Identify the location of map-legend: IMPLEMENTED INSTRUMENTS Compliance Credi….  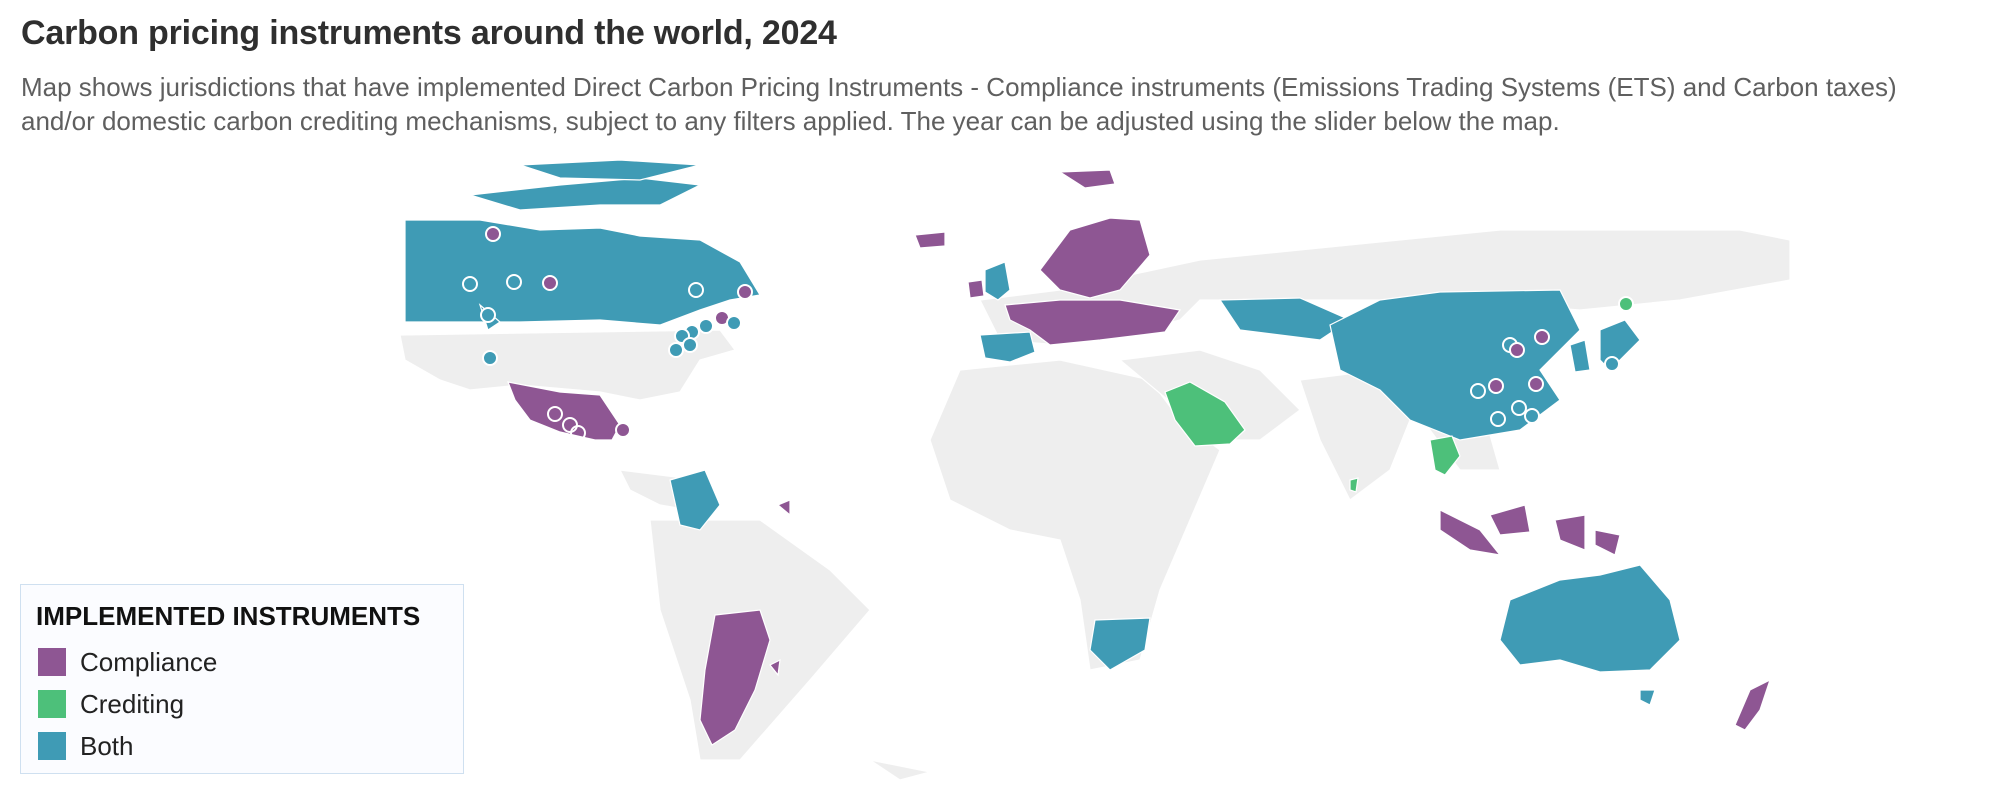
(242, 679).